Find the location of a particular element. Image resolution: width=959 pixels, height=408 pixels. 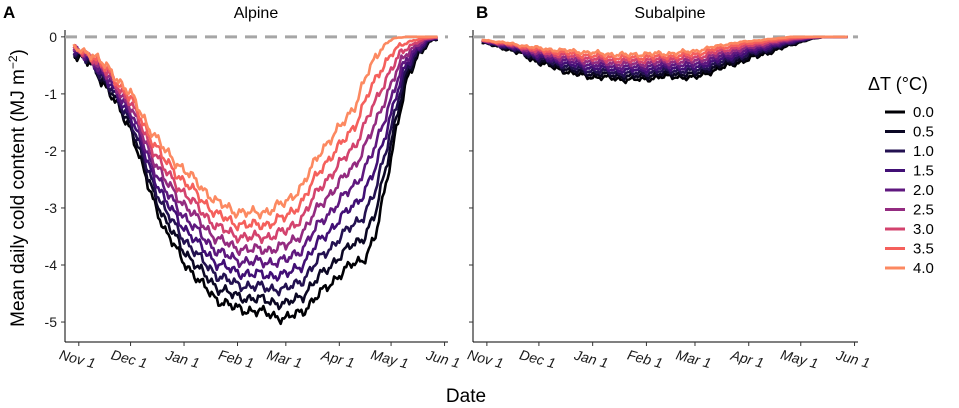

panel-letter-a: A is located at coordinates (9, 12).